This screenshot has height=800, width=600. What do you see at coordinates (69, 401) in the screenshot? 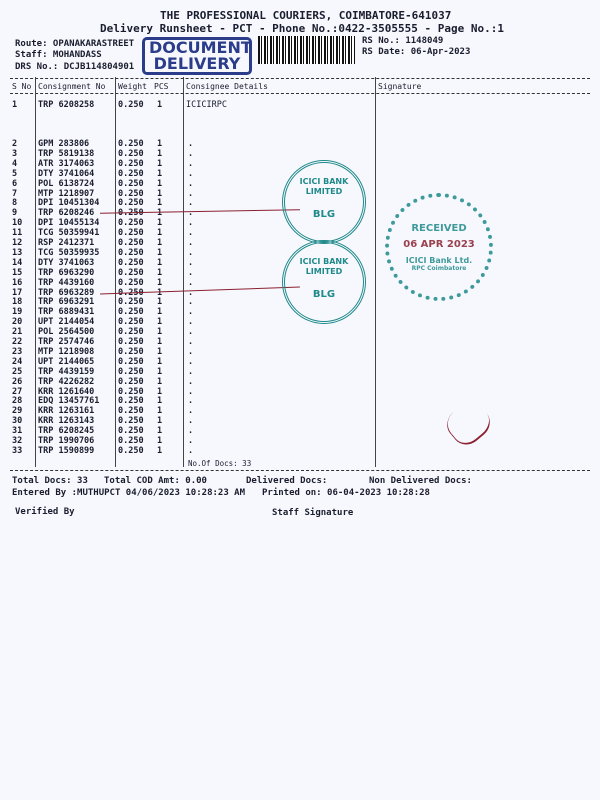
I see `consignment-no: EDQ 13457761` at bounding box center [69, 401].